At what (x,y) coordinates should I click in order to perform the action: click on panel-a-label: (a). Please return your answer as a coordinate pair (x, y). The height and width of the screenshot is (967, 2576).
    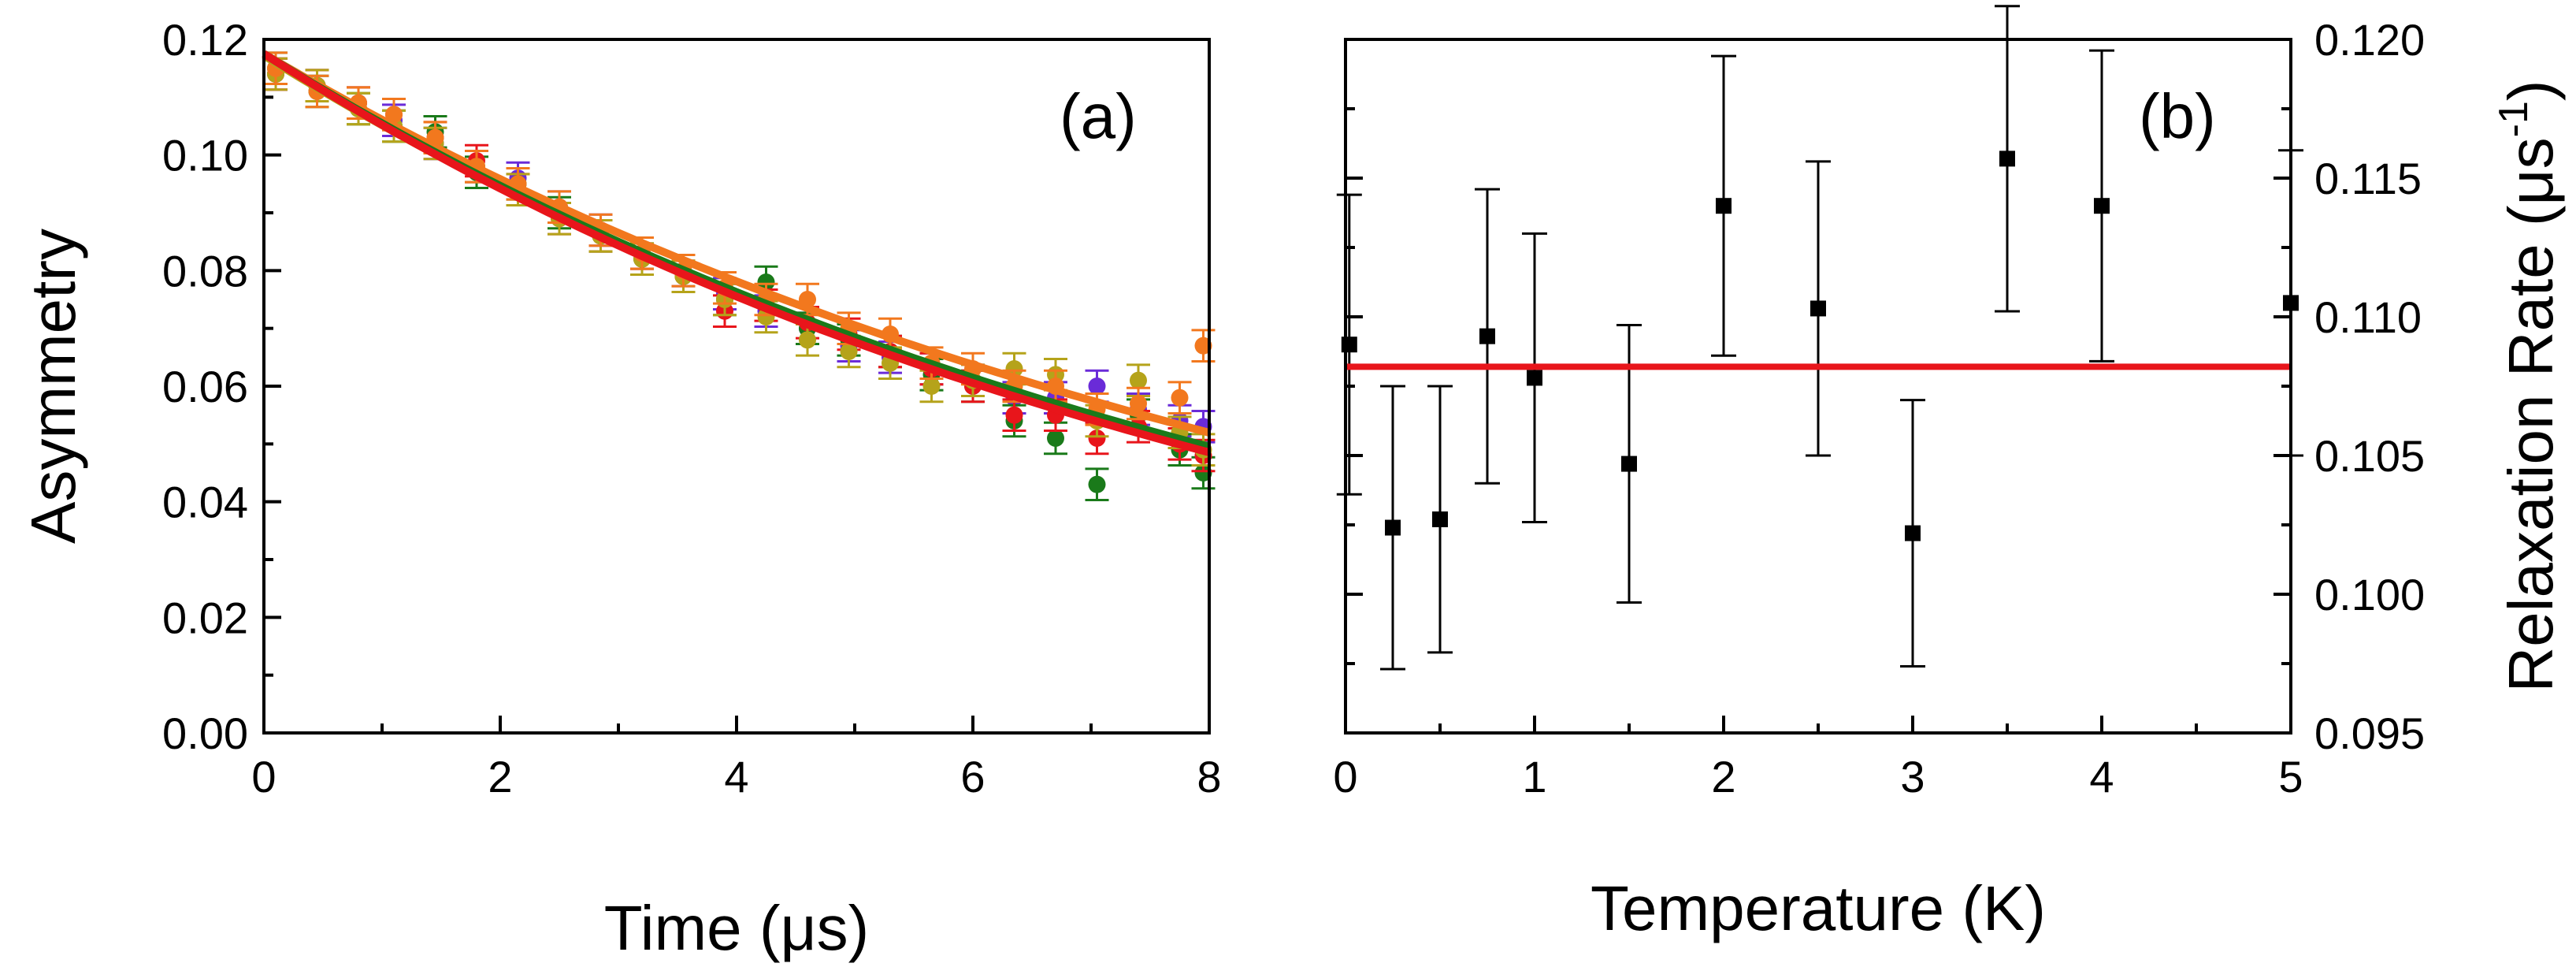
    Looking at the image, I should click on (1098, 116).